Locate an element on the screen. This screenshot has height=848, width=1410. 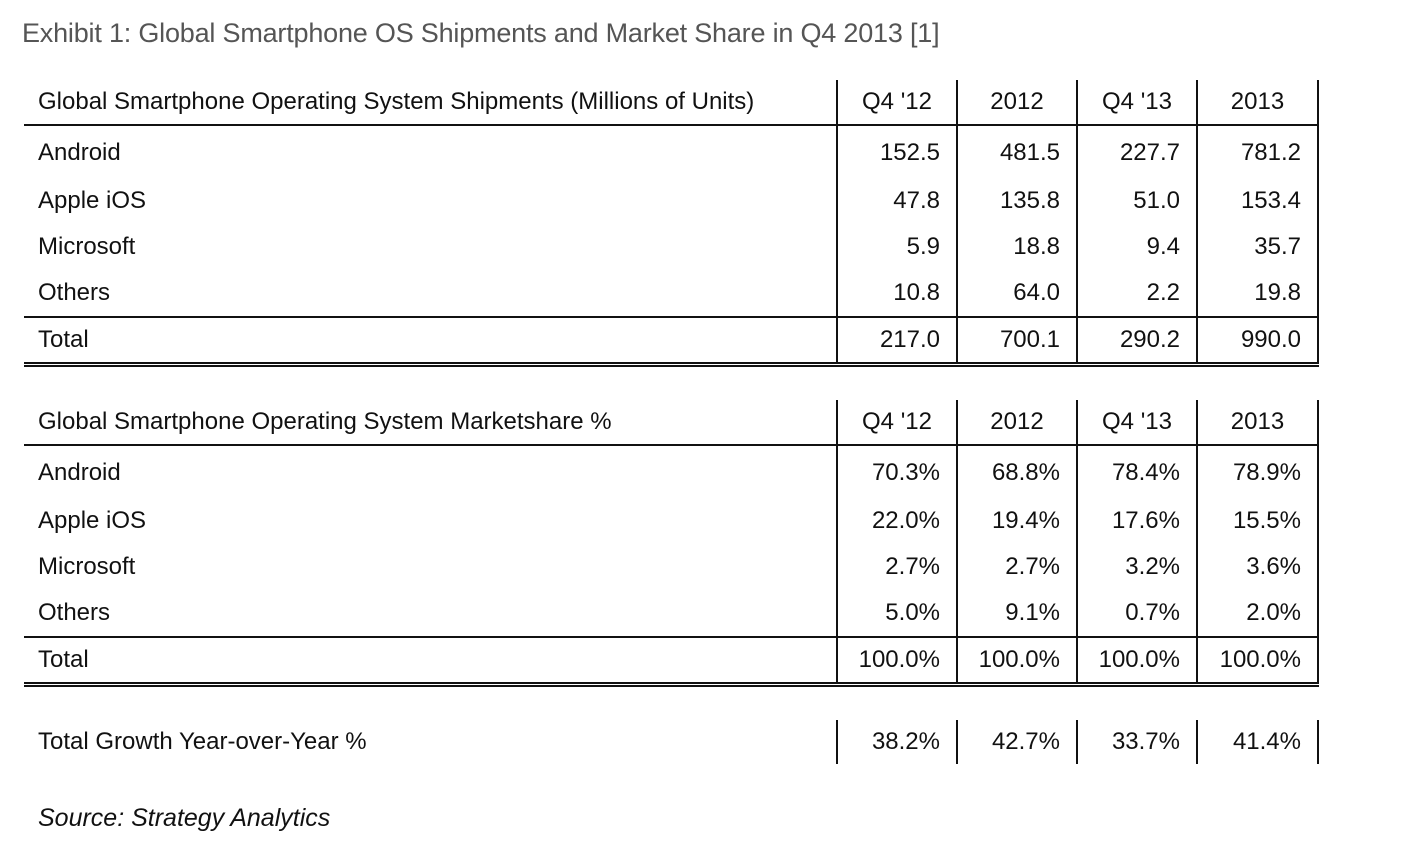
table-cell: 38.2% is located at coordinates (896, 742).